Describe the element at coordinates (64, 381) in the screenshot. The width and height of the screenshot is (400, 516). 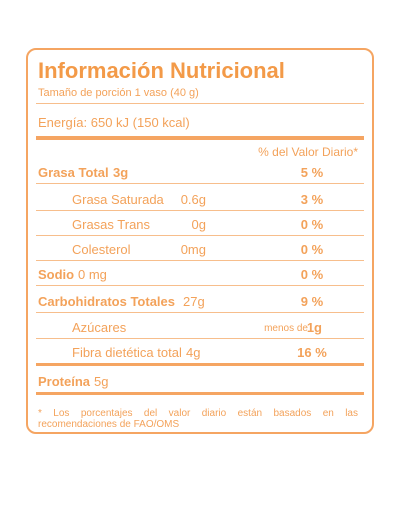
I see `row-name: Proteína` at that location.